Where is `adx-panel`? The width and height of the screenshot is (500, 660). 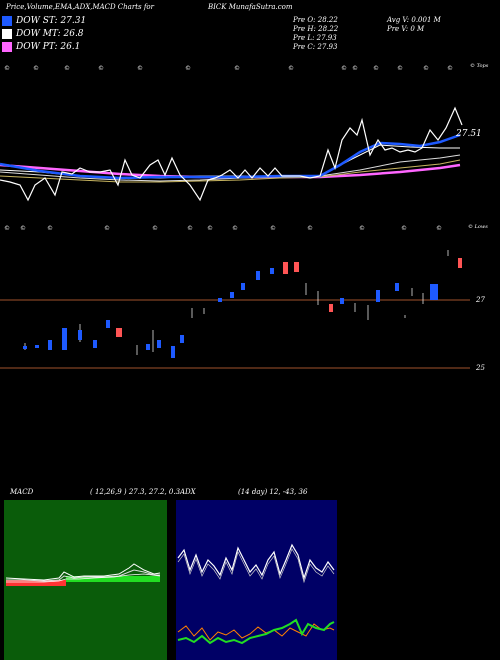 adx-panel is located at coordinates (256, 580).